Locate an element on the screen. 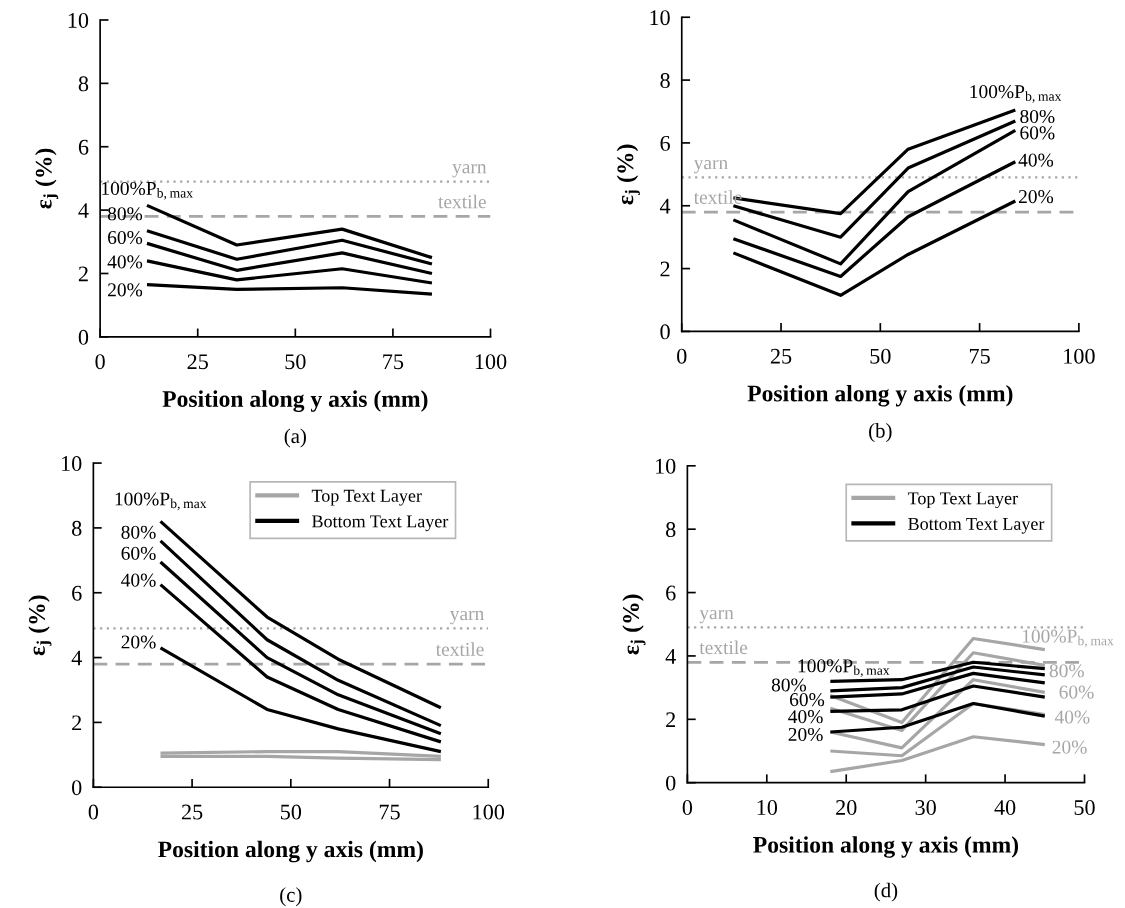  text: (c) is located at coordinates (291, 897).